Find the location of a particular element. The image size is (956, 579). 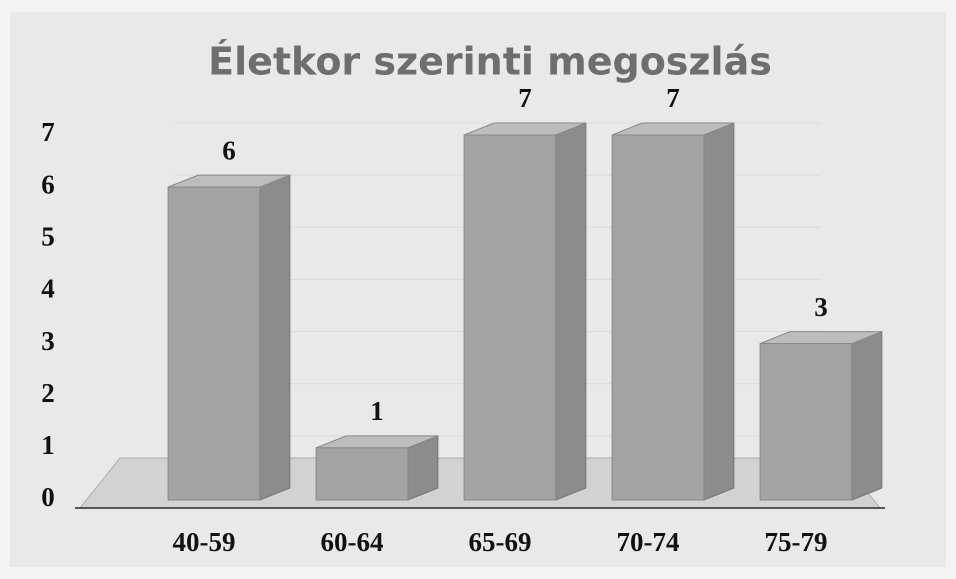

y-tick-label: 7 is located at coordinates (48, 132).